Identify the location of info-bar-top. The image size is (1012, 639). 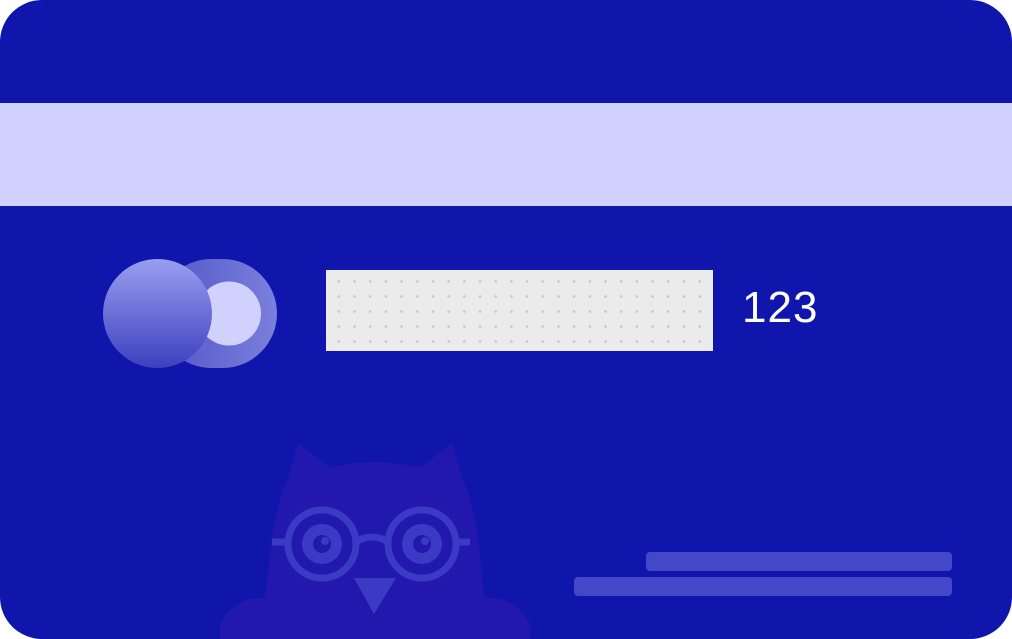
(799, 561).